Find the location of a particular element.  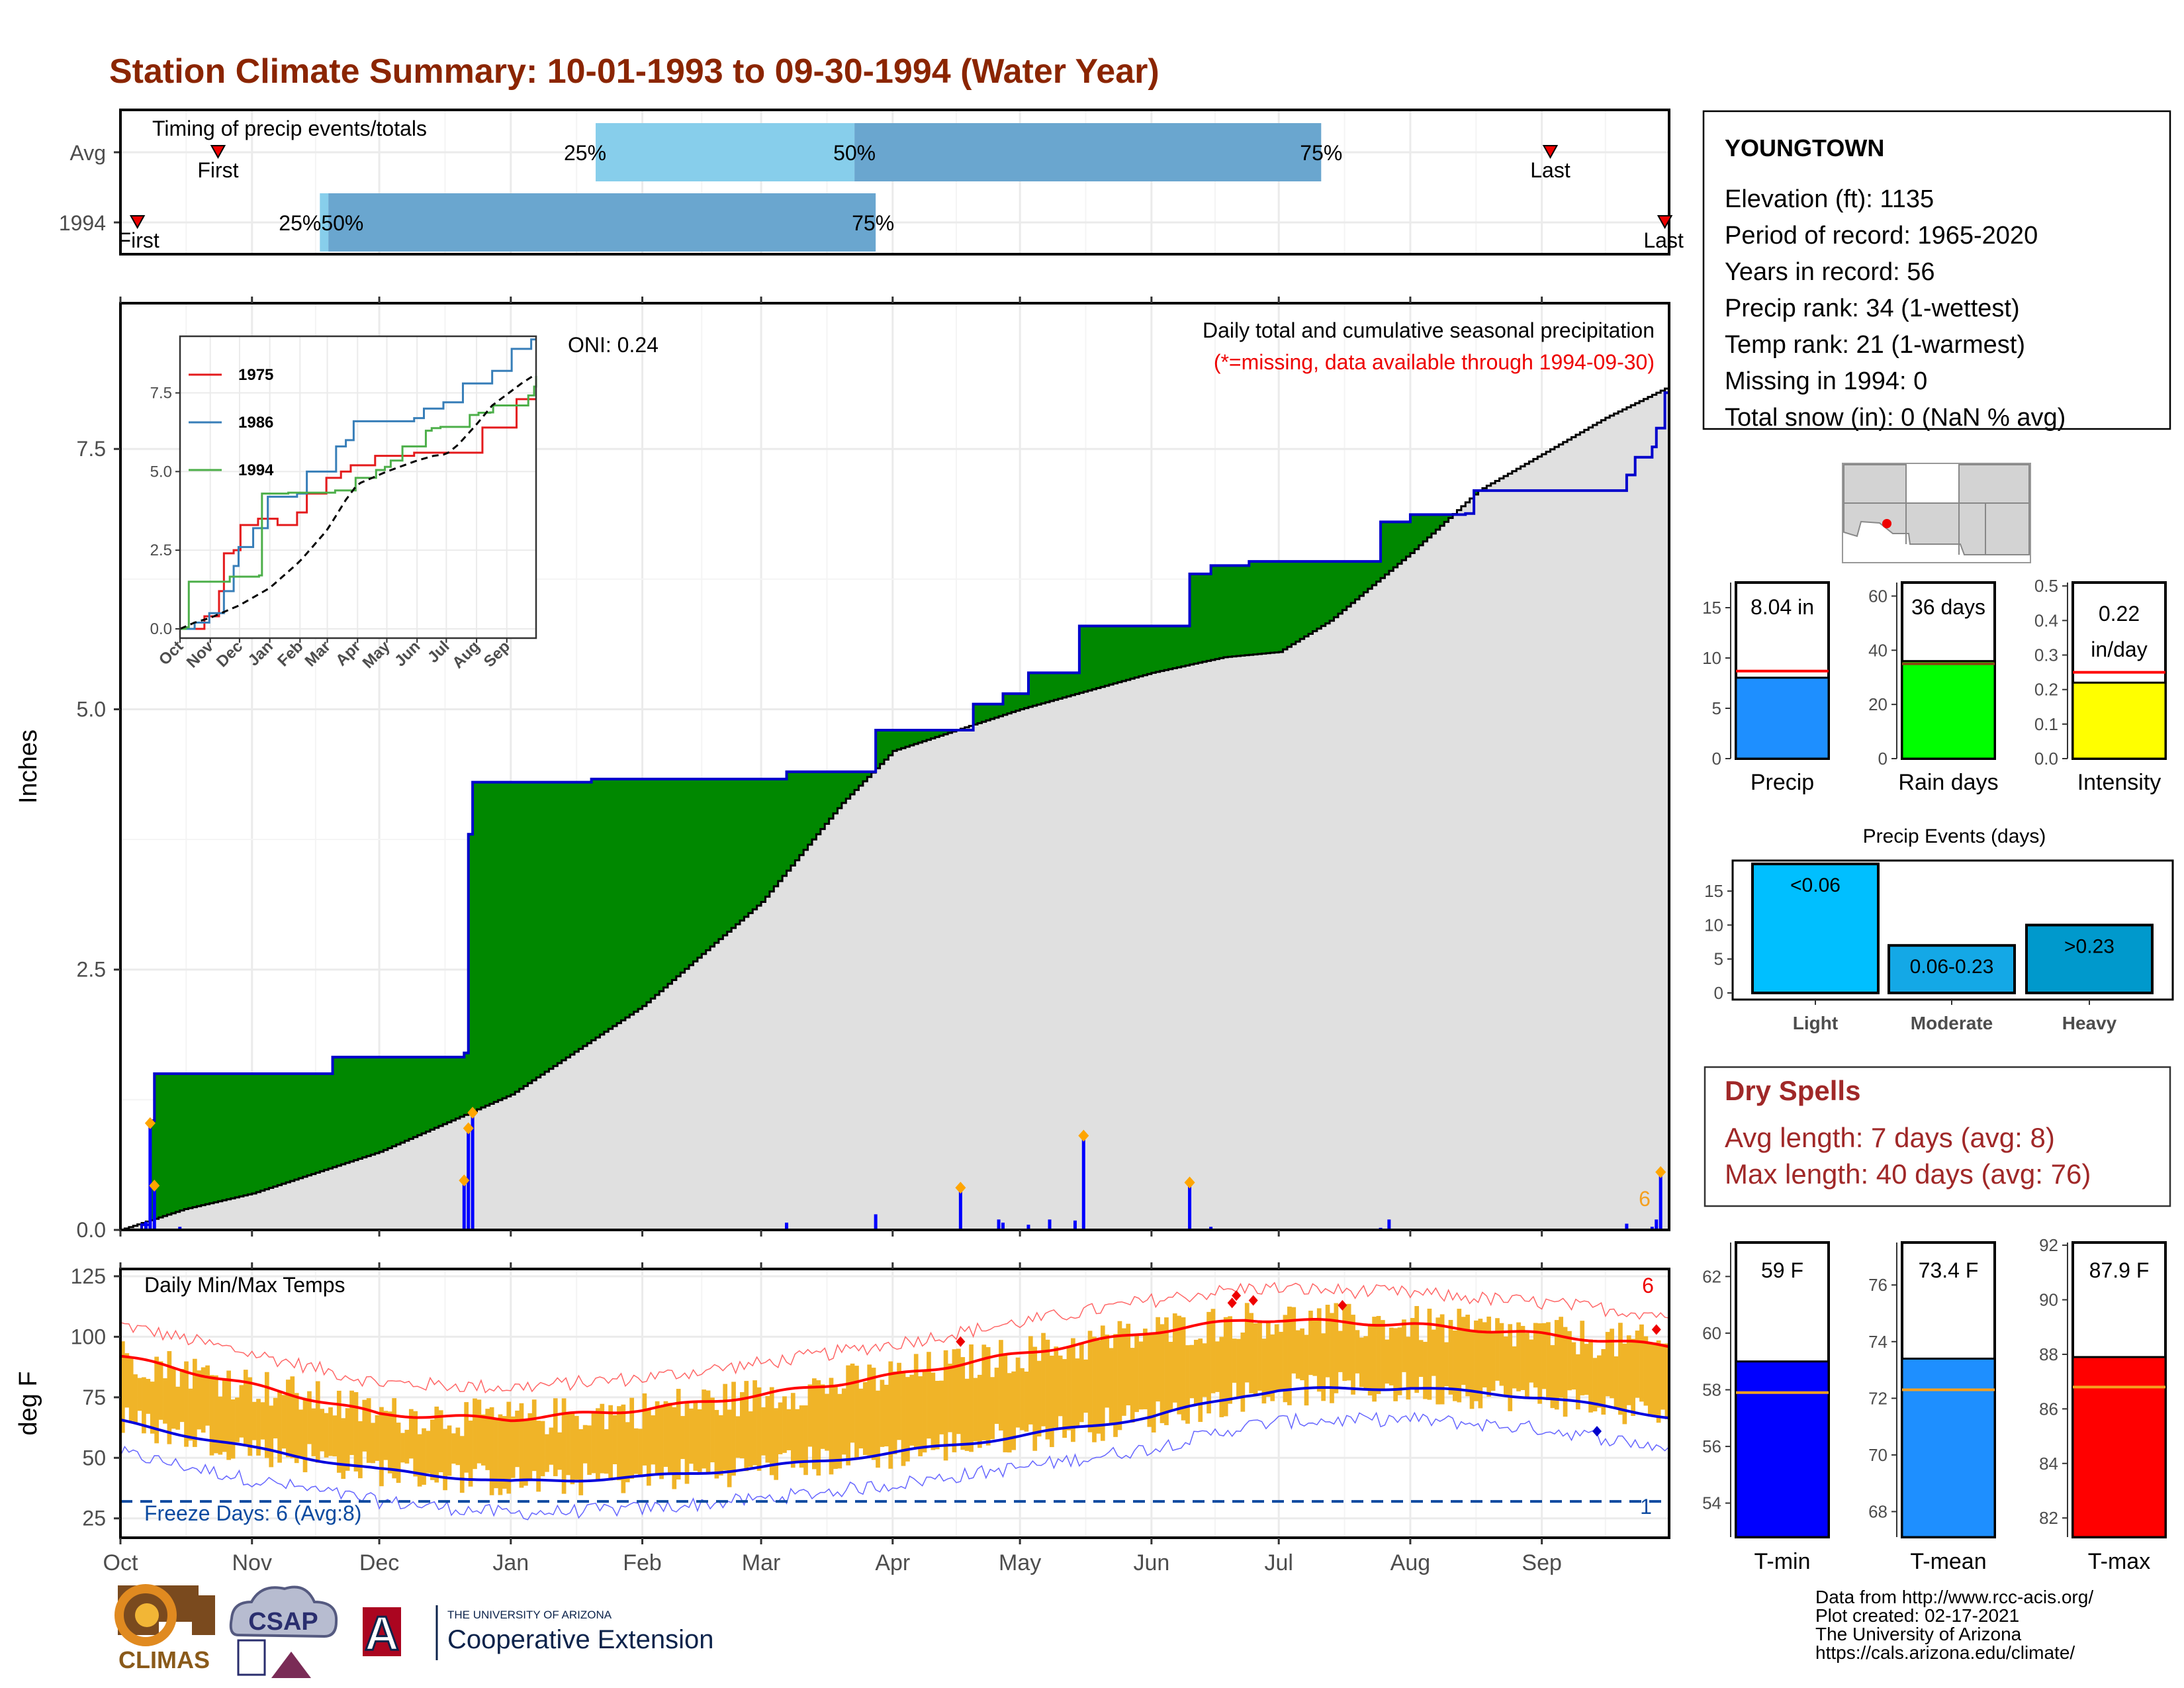

record-high-marker is located at coordinates (1237, 1295).